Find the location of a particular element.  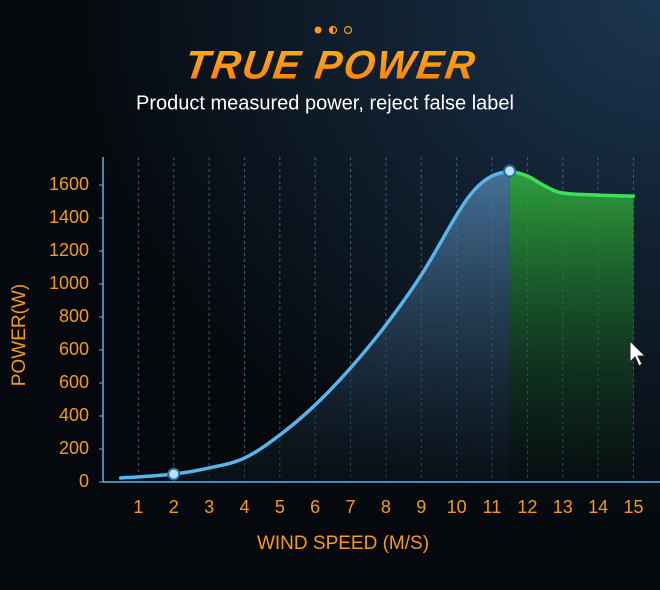

x-tick-label: 2 is located at coordinates (174, 507).